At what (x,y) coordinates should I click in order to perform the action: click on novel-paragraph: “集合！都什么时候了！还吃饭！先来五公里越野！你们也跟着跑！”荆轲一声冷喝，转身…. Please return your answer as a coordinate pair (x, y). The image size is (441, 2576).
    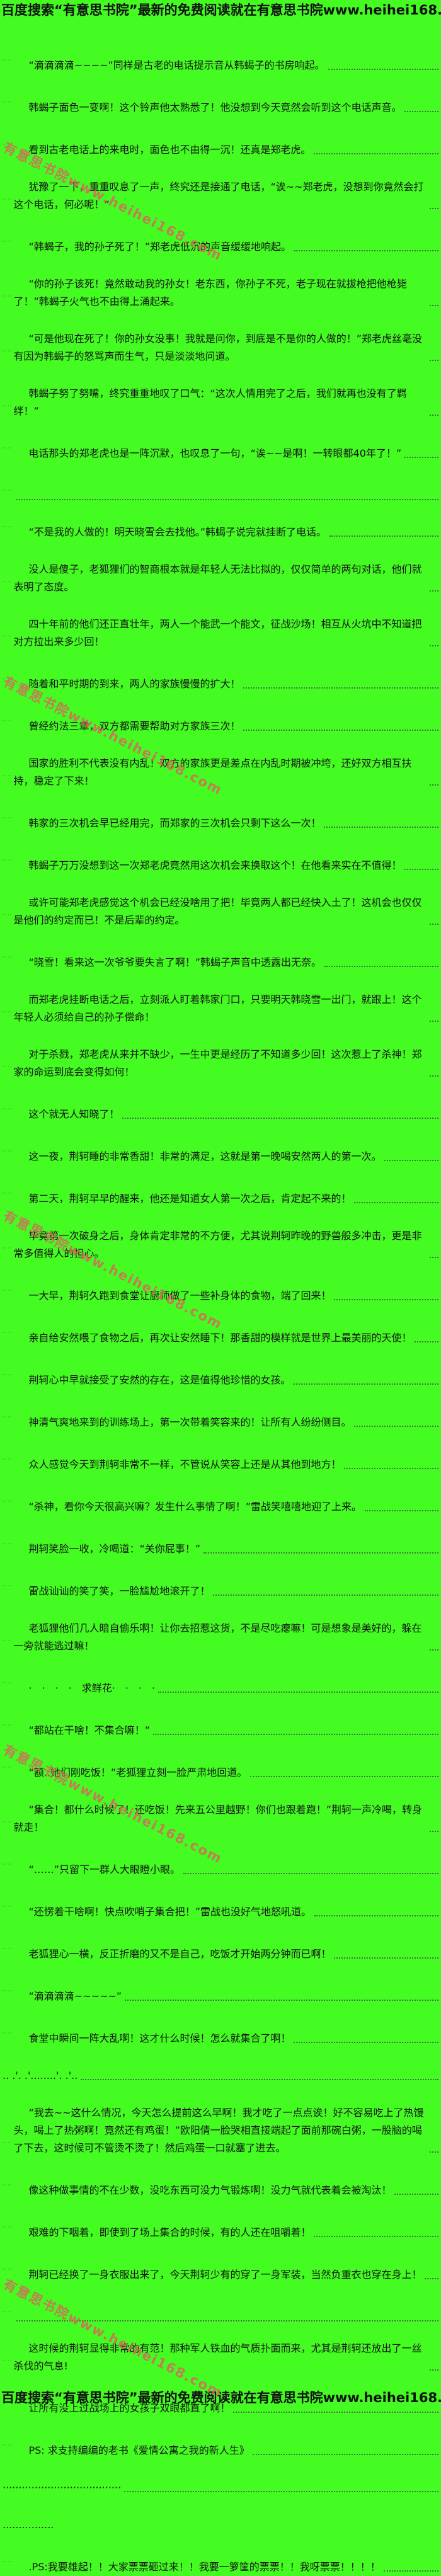
    Looking at the image, I should click on (220, 1818).